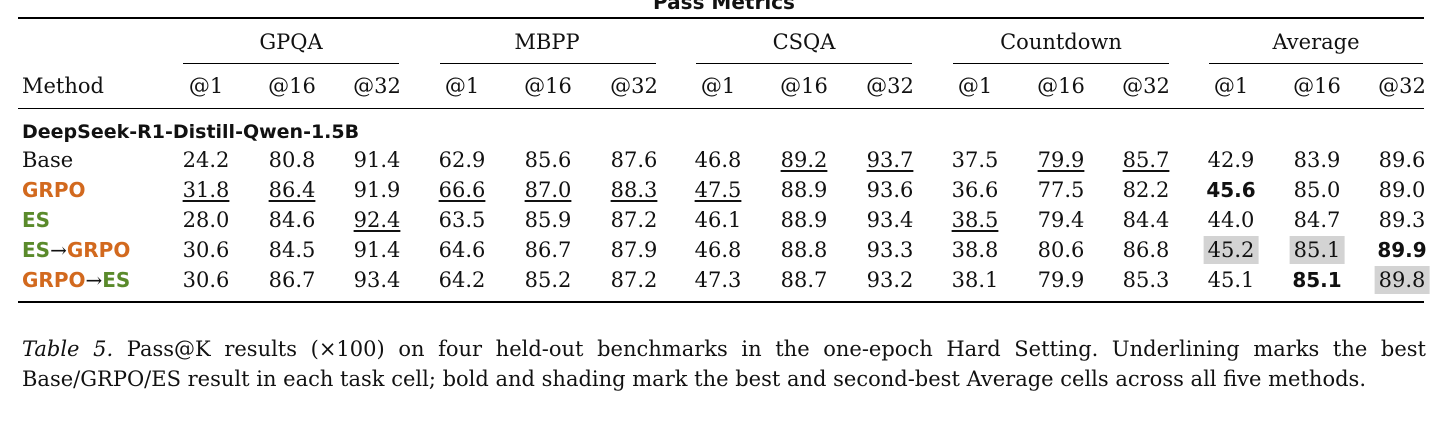 The height and width of the screenshot is (445, 1448). What do you see at coordinates (1317, 190) in the screenshot?
I see `table-cell: 85.0` at bounding box center [1317, 190].